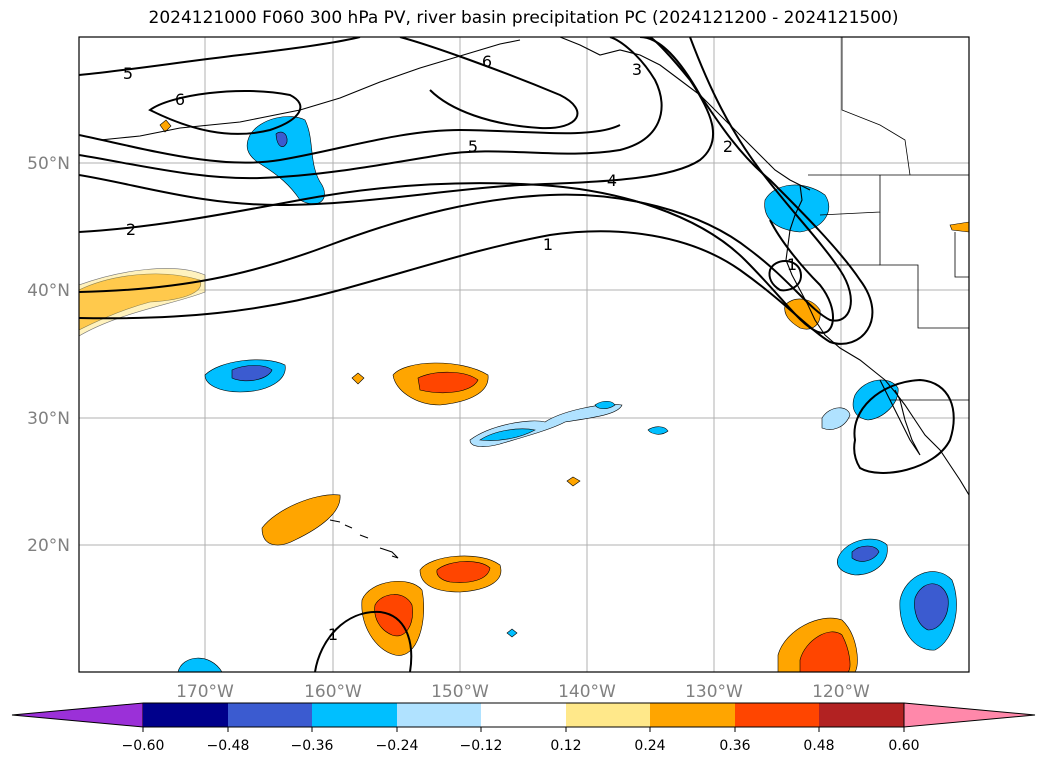 The width and height of the screenshot is (1047, 765). I want to click on lon-label: 120°W, so click(841, 692).